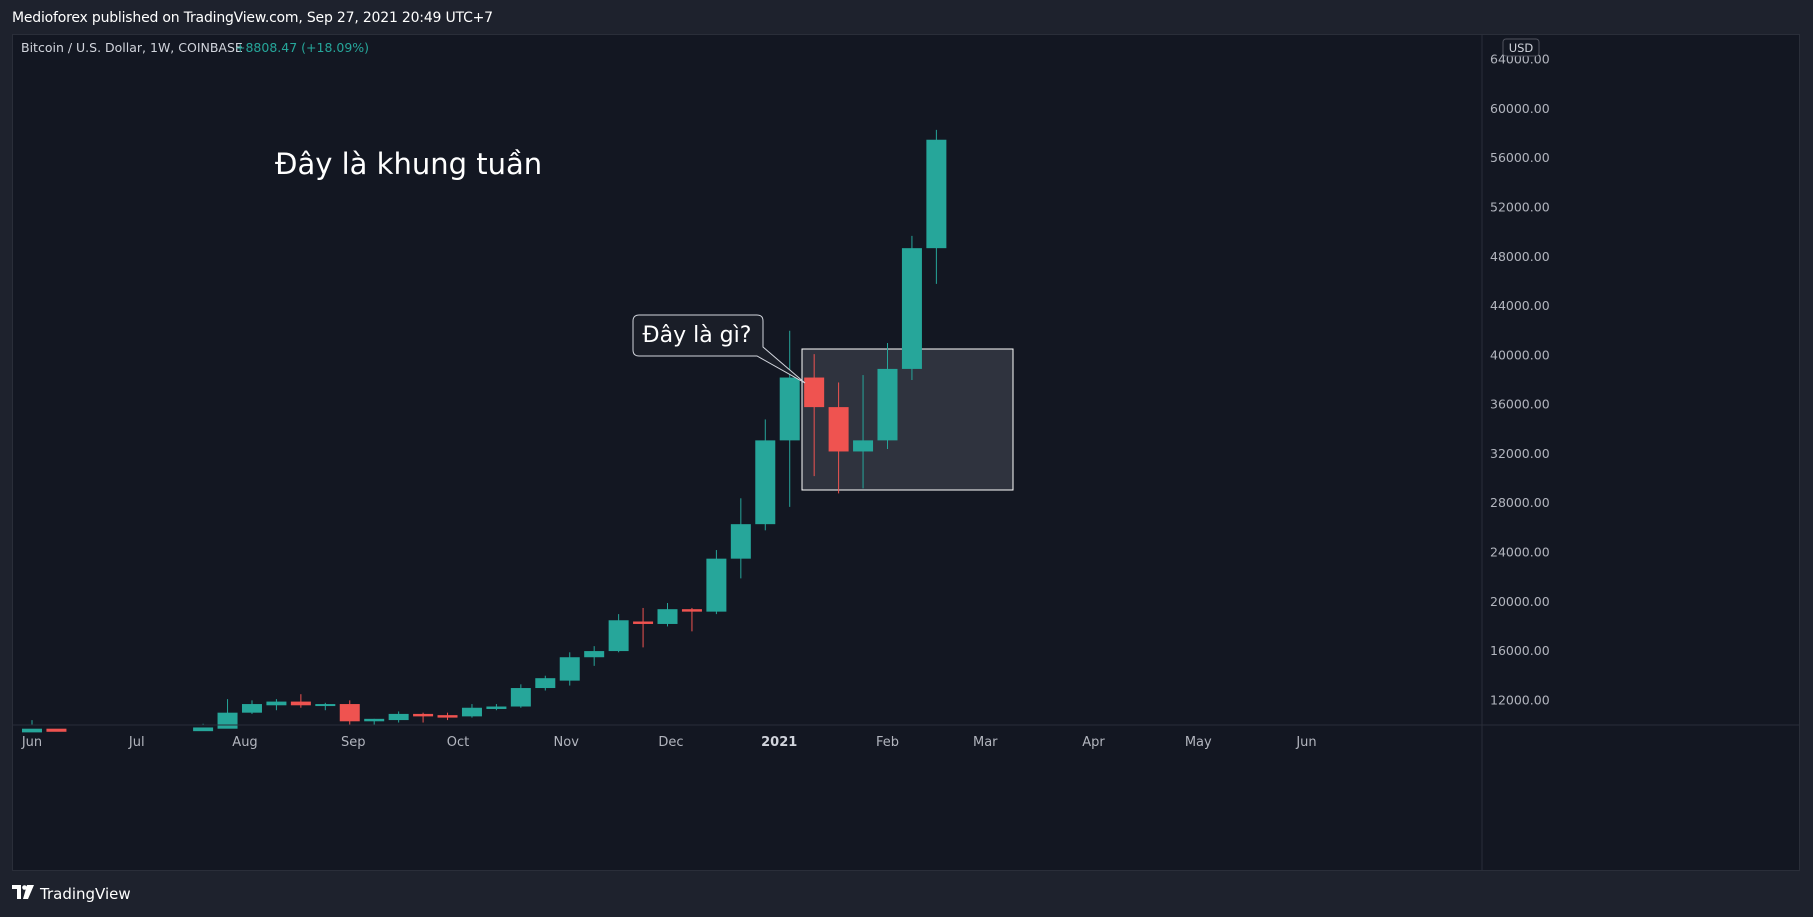 The image size is (1813, 917). Describe the element at coordinates (1520, 552) in the screenshot. I see `price-tick-label: 24000.00` at that location.